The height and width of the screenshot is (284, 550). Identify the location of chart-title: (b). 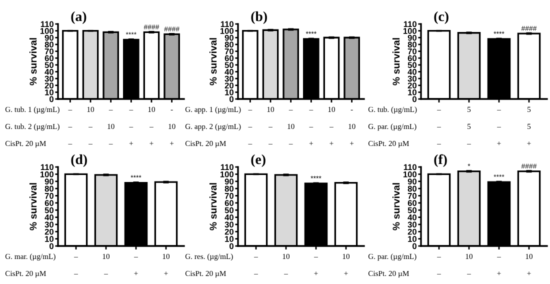
(259, 17).